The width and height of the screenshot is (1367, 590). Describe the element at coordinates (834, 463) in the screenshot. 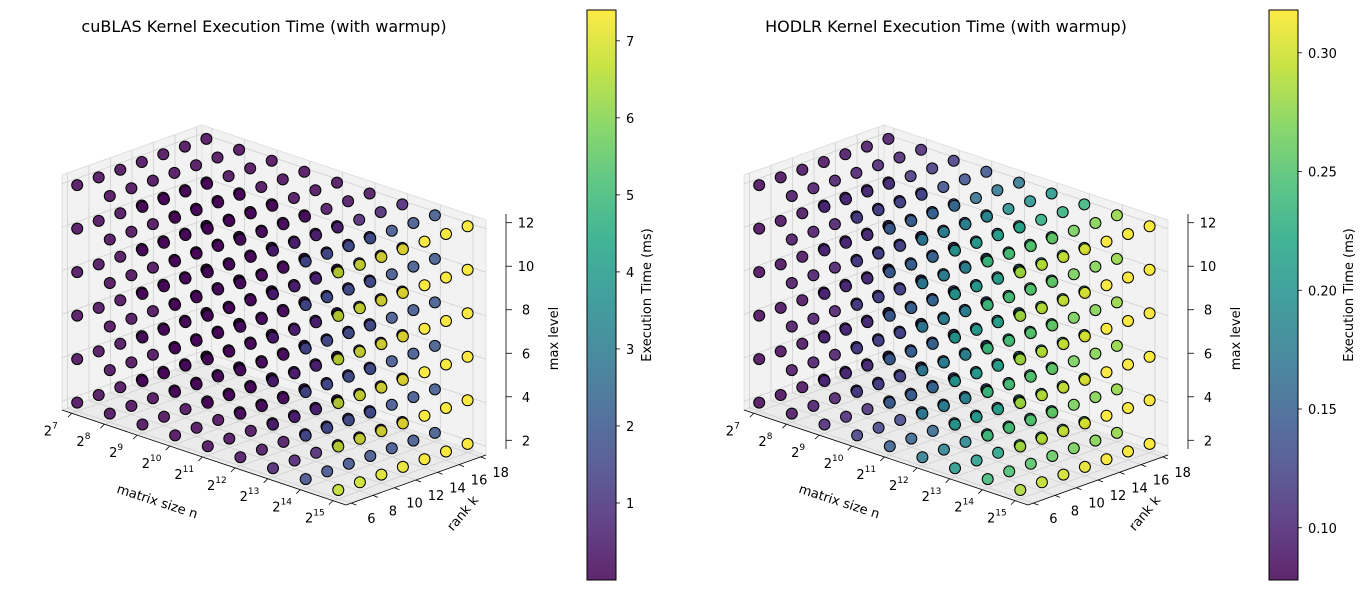

I see `x-tick-label: 210` at that location.